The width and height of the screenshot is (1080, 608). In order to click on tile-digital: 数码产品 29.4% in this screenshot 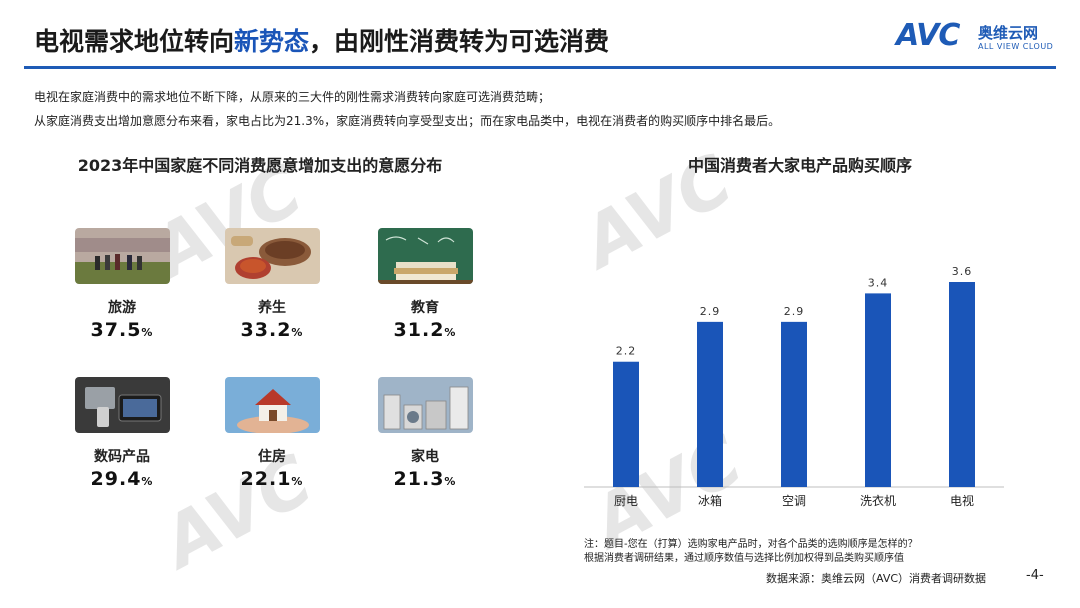, I will do `click(122, 433)`.